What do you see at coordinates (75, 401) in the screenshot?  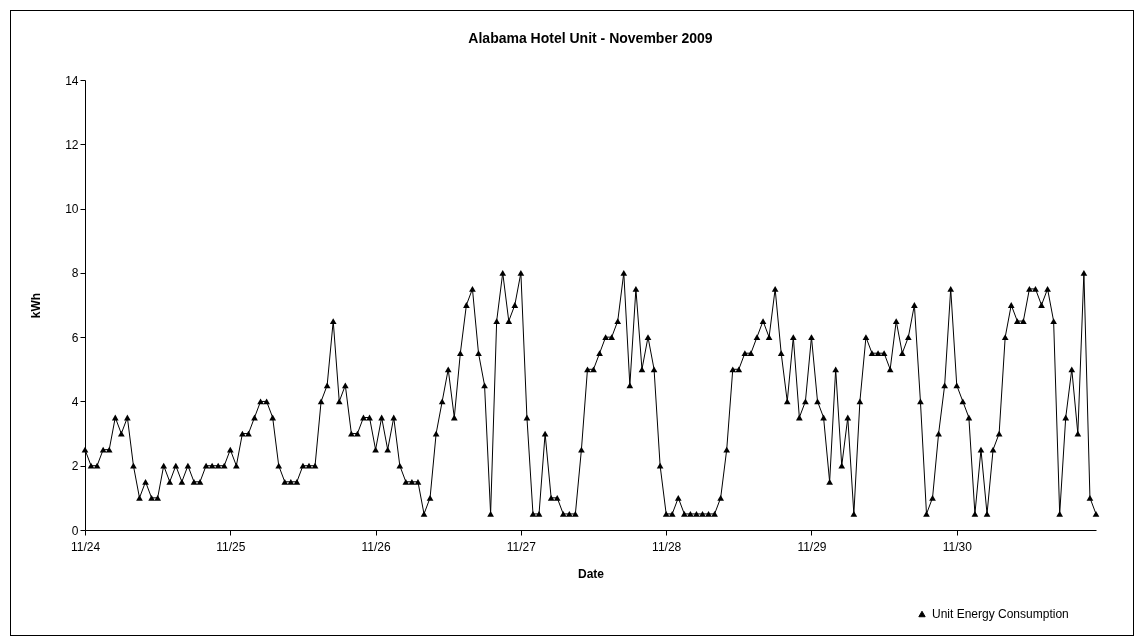 I see `y-tick-label: 4` at bounding box center [75, 401].